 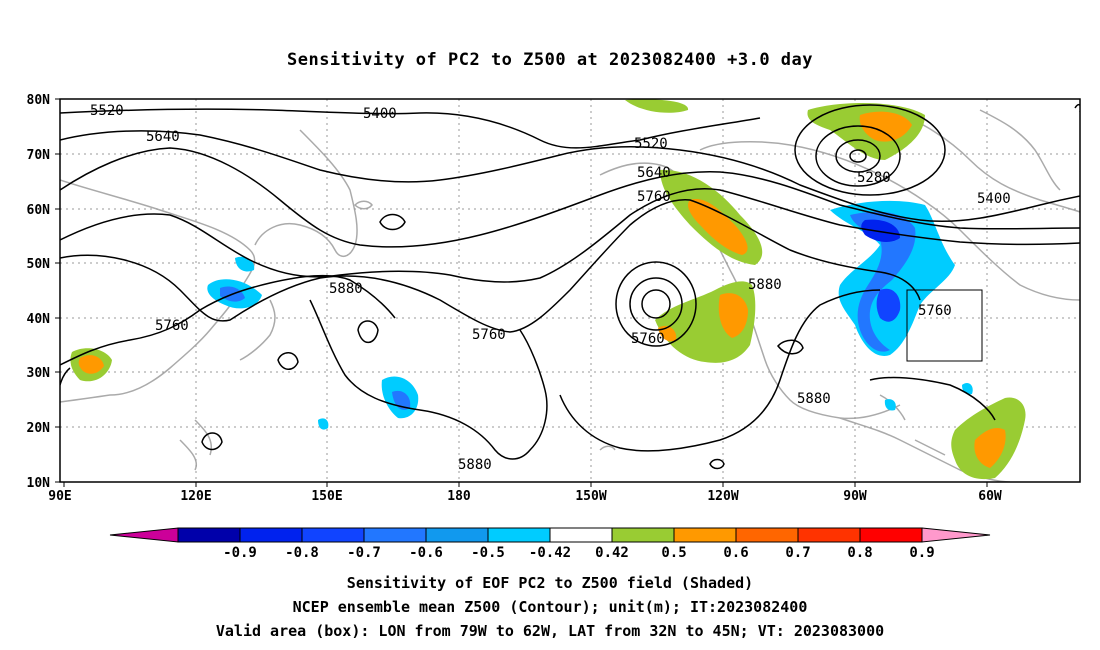 What do you see at coordinates (39, 373) in the screenshot?
I see `lat-label: 30N` at bounding box center [39, 373].